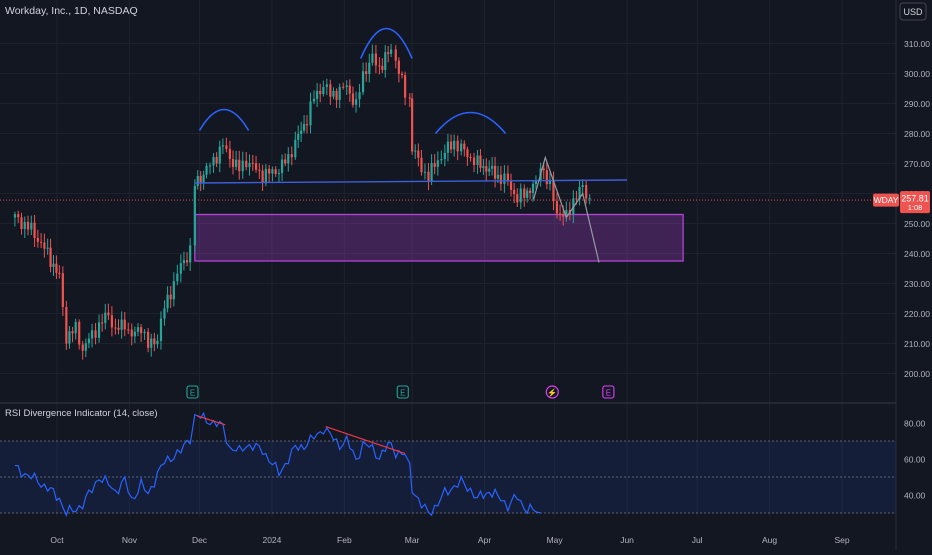 This screenshot has height=555, width=932. Describe the element at coordinates (917, 164) in the screenshot. I see `price-tick-label: 270.00` at that location.